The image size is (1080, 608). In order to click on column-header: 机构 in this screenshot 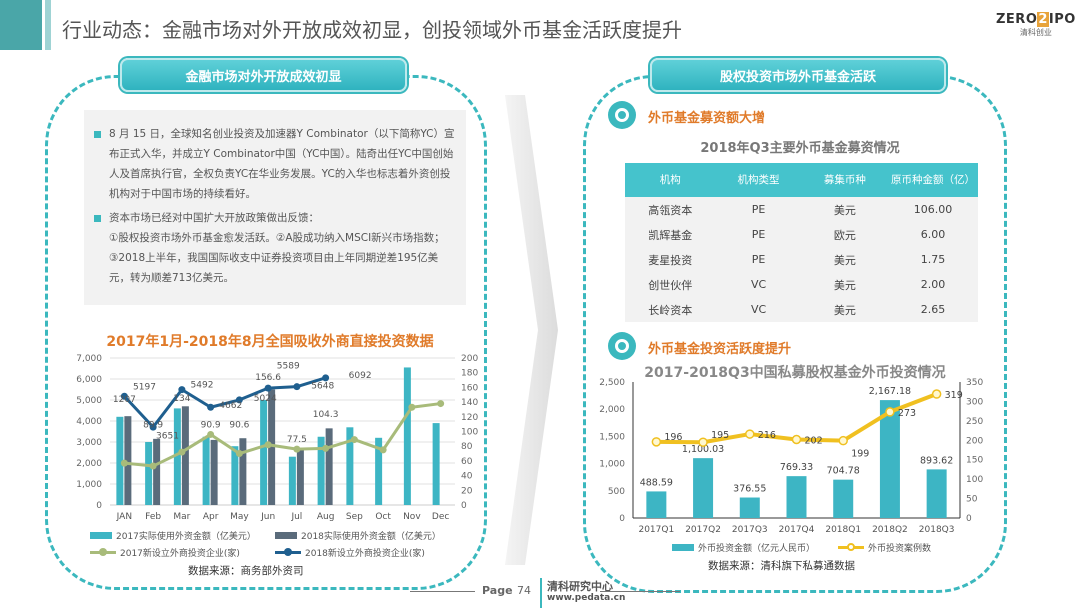, I will do `click(670, 180)`.